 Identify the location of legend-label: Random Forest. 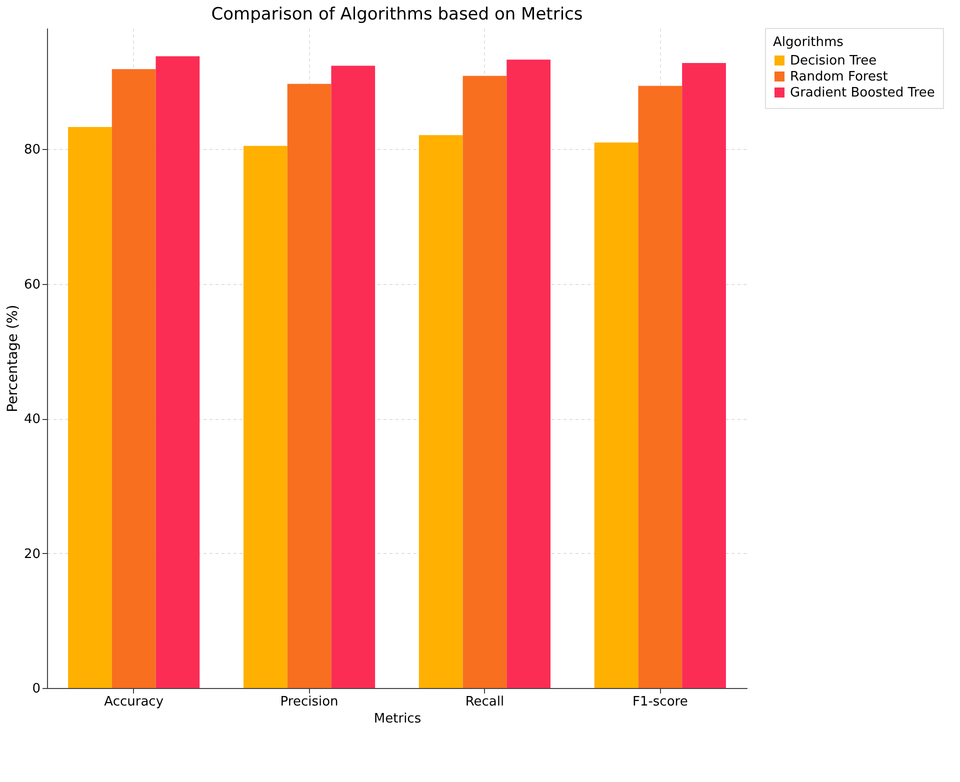
(839, 77).